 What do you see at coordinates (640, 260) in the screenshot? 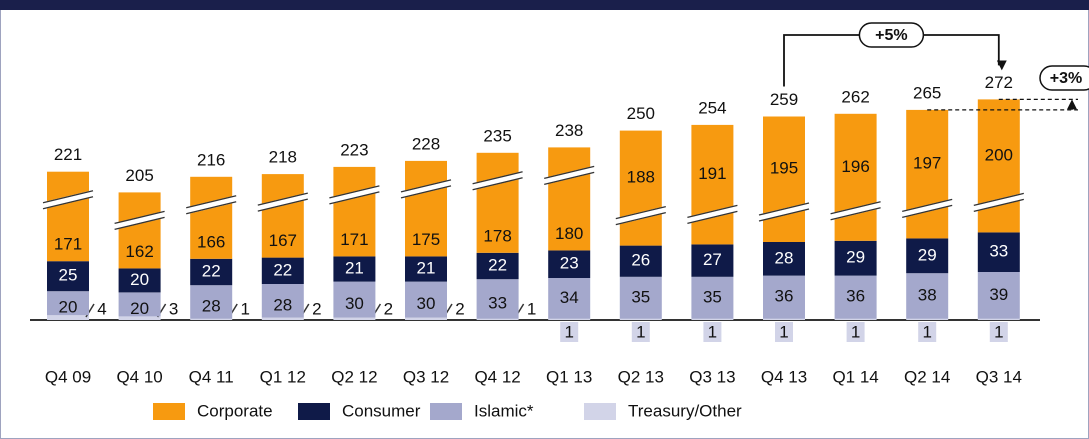
I see `value-label: 26` at bounding box center [640, 260].